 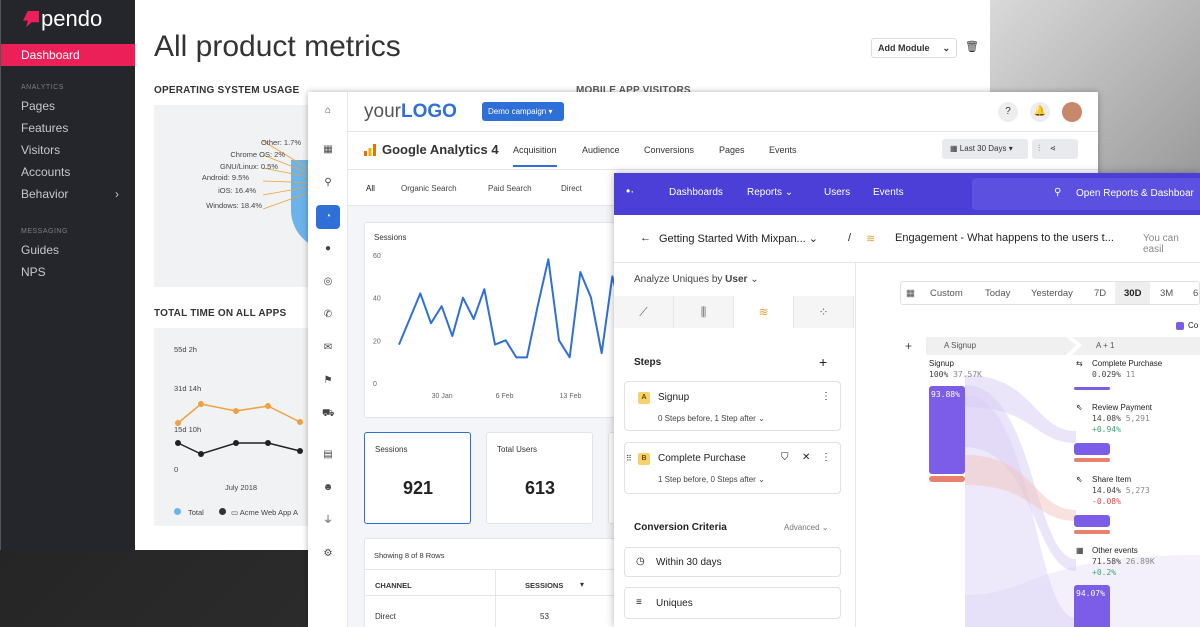 I want to click on total-time-lines, so click(x=239, y=429).